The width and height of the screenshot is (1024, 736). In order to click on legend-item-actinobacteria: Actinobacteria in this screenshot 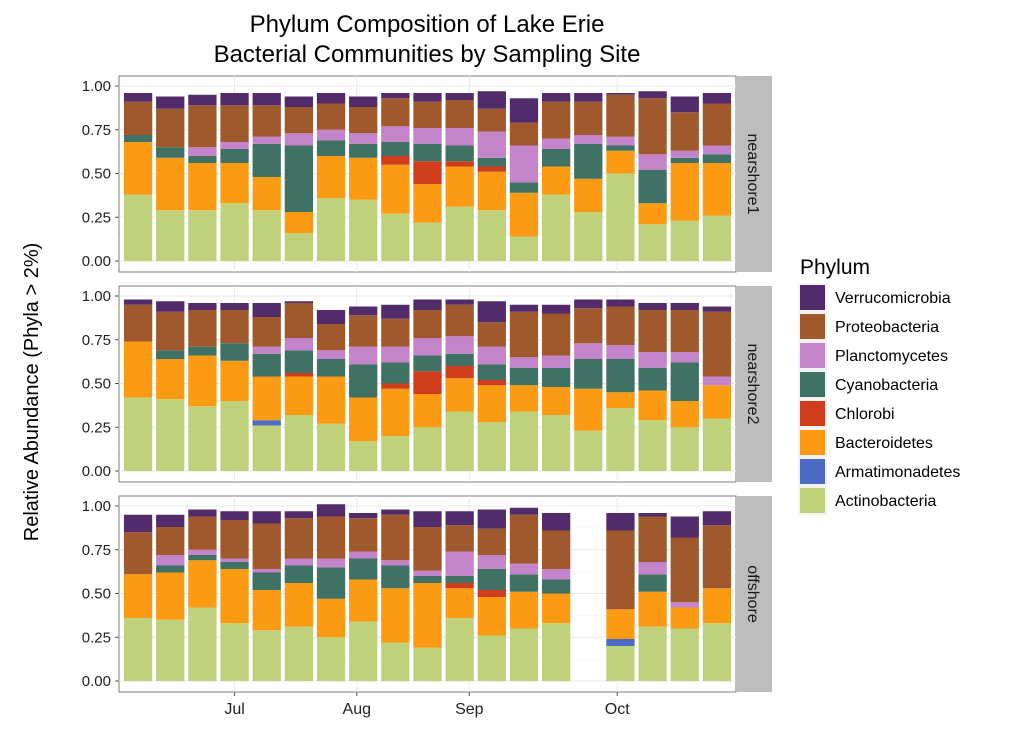, I will do `click(867, 500)`.